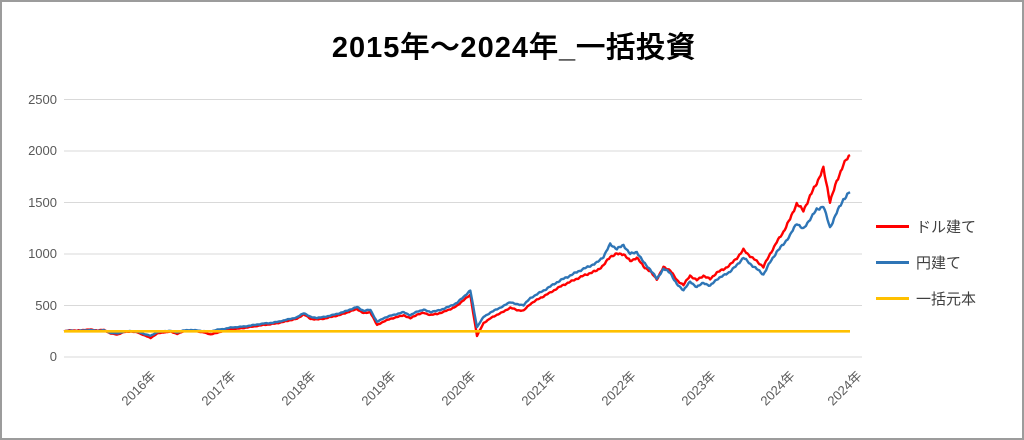 This screenshot has height=440, width=1024. I want to click on legend-item: 一括元本, so click(926, 298).